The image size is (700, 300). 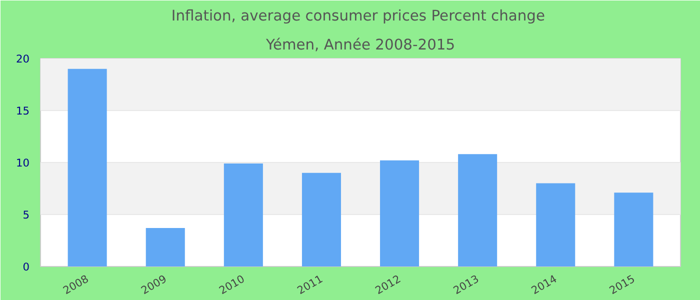 I want to click on y-tick-label: 10, so click(x=23, y=163).